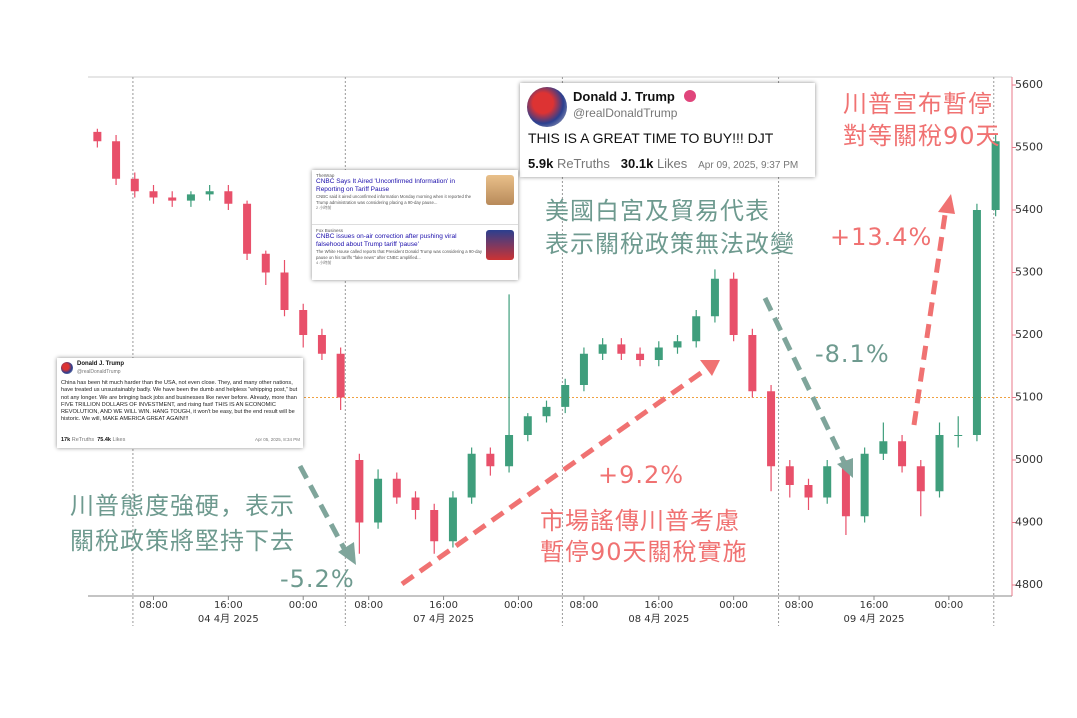 Image resolution: width=1077 pixels, height=718 pixels. Describe the element at coordinates (640, 521) in the screenshot. I see `annotation: 市場謠傳川普考慮` at that location.